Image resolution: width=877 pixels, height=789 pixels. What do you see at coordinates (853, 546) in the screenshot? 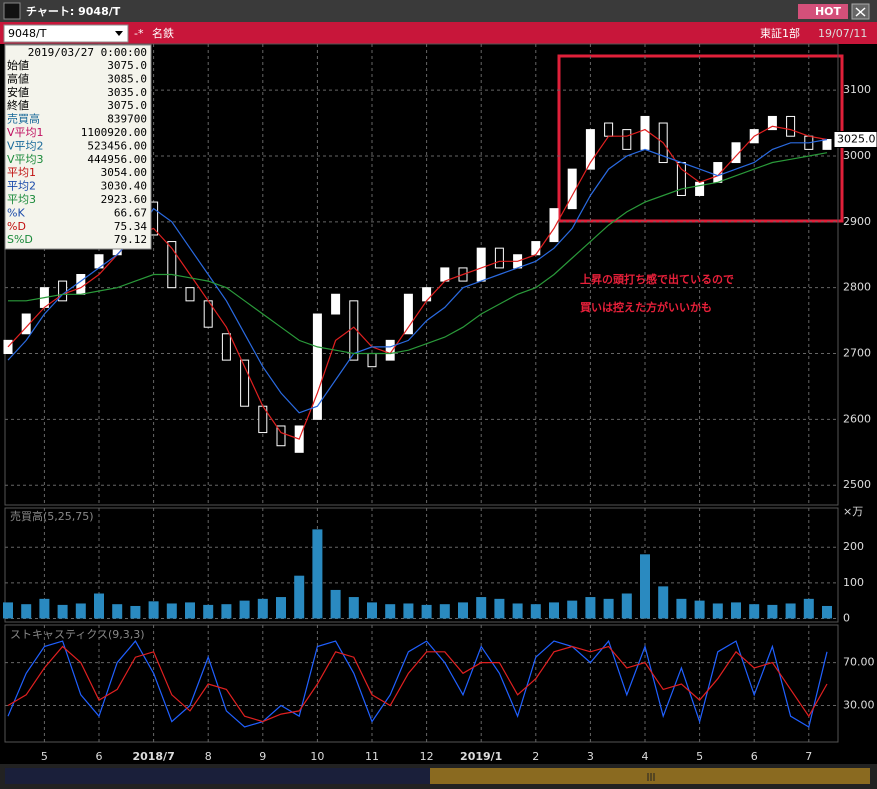
I see `y-tick-label: 200` at bounding box center [853, 546].